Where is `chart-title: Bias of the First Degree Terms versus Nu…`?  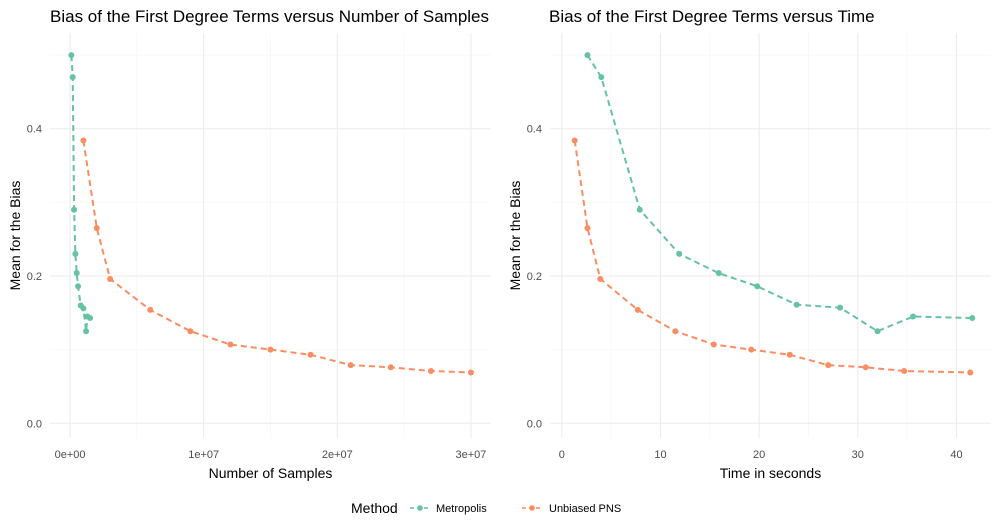
chart-title: Bias of the First Degree Terms versus Nu… is located at coordinates (269, 16).